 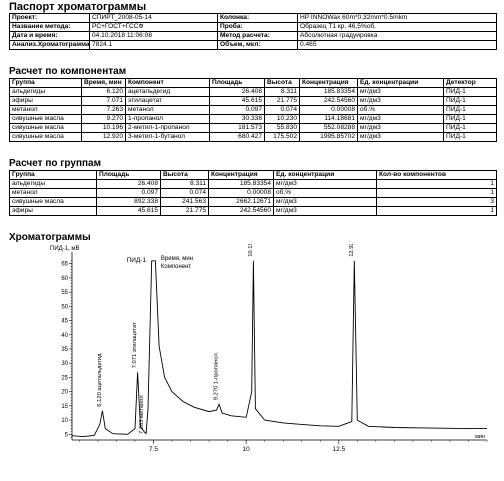 I want to click on groups-cell: 2662.12671, so click(x=241, y=202).